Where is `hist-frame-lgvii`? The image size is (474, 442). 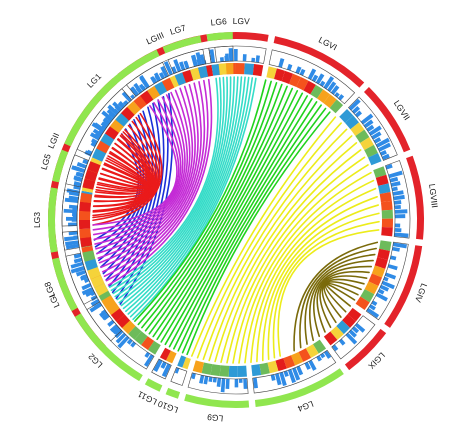
hist-frame-lgvii is located at coordinates (373, 128).